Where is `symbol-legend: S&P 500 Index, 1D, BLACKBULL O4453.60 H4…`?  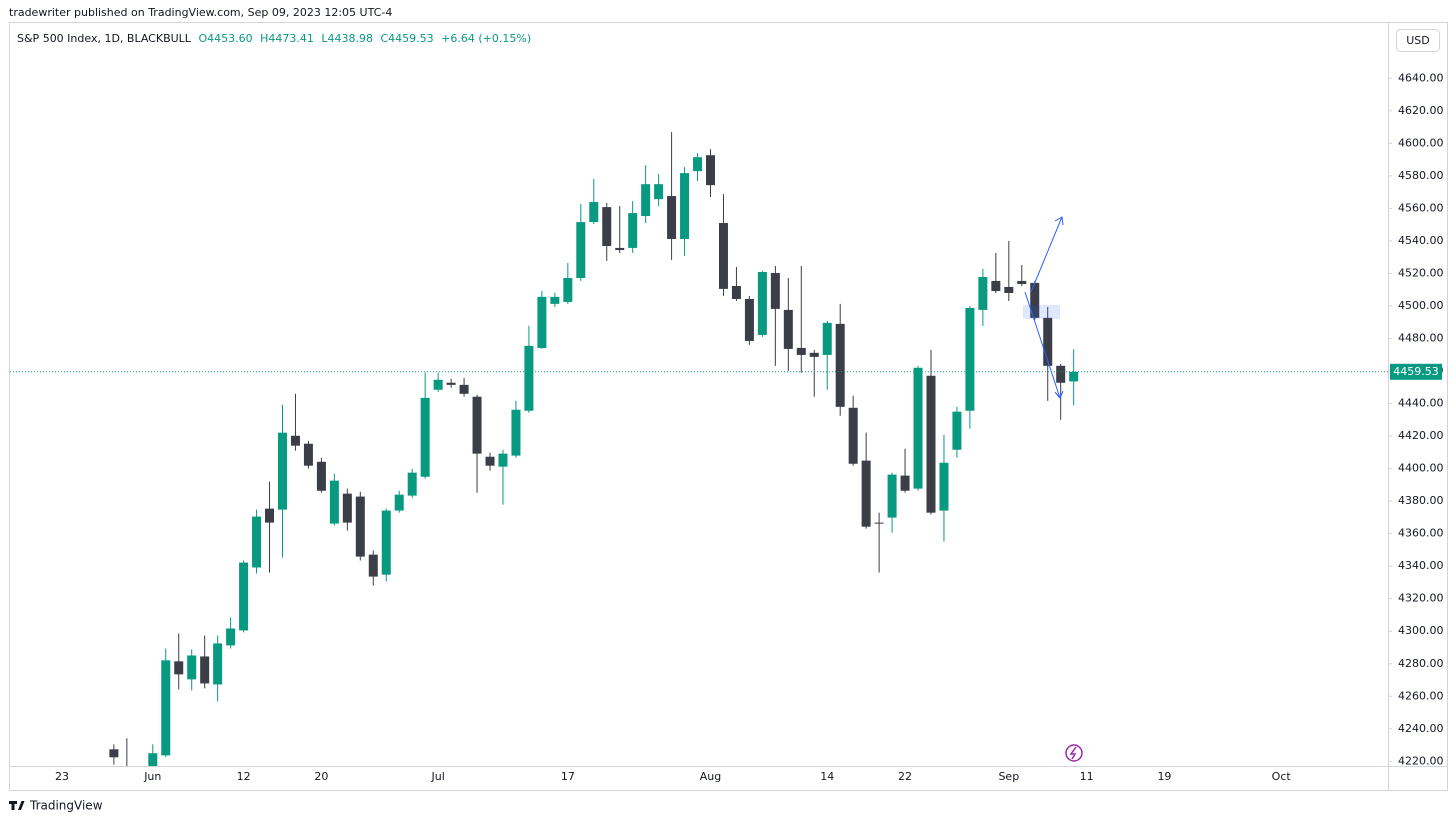 symbol-legend: S&P 500 Index, 1D, BLACKBULL O4453.60 H4… is located at coordinates (274, 38).